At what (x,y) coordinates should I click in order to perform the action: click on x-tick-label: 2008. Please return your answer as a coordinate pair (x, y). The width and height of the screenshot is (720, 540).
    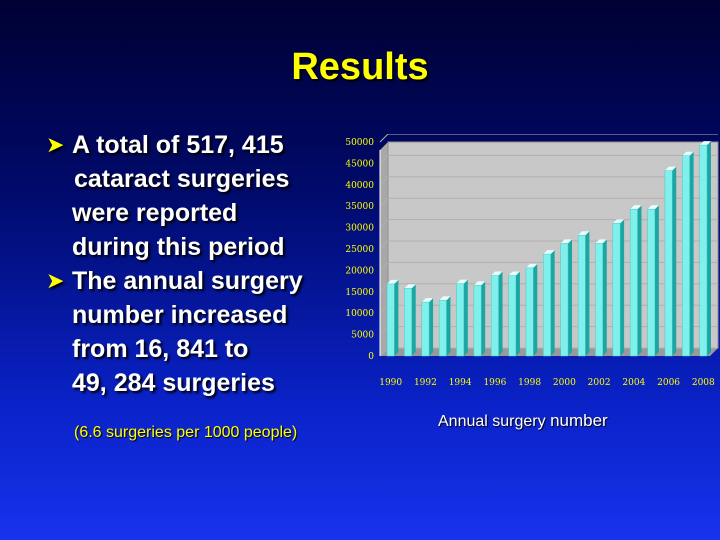
    Looking at the image, I should click on (703, 383).